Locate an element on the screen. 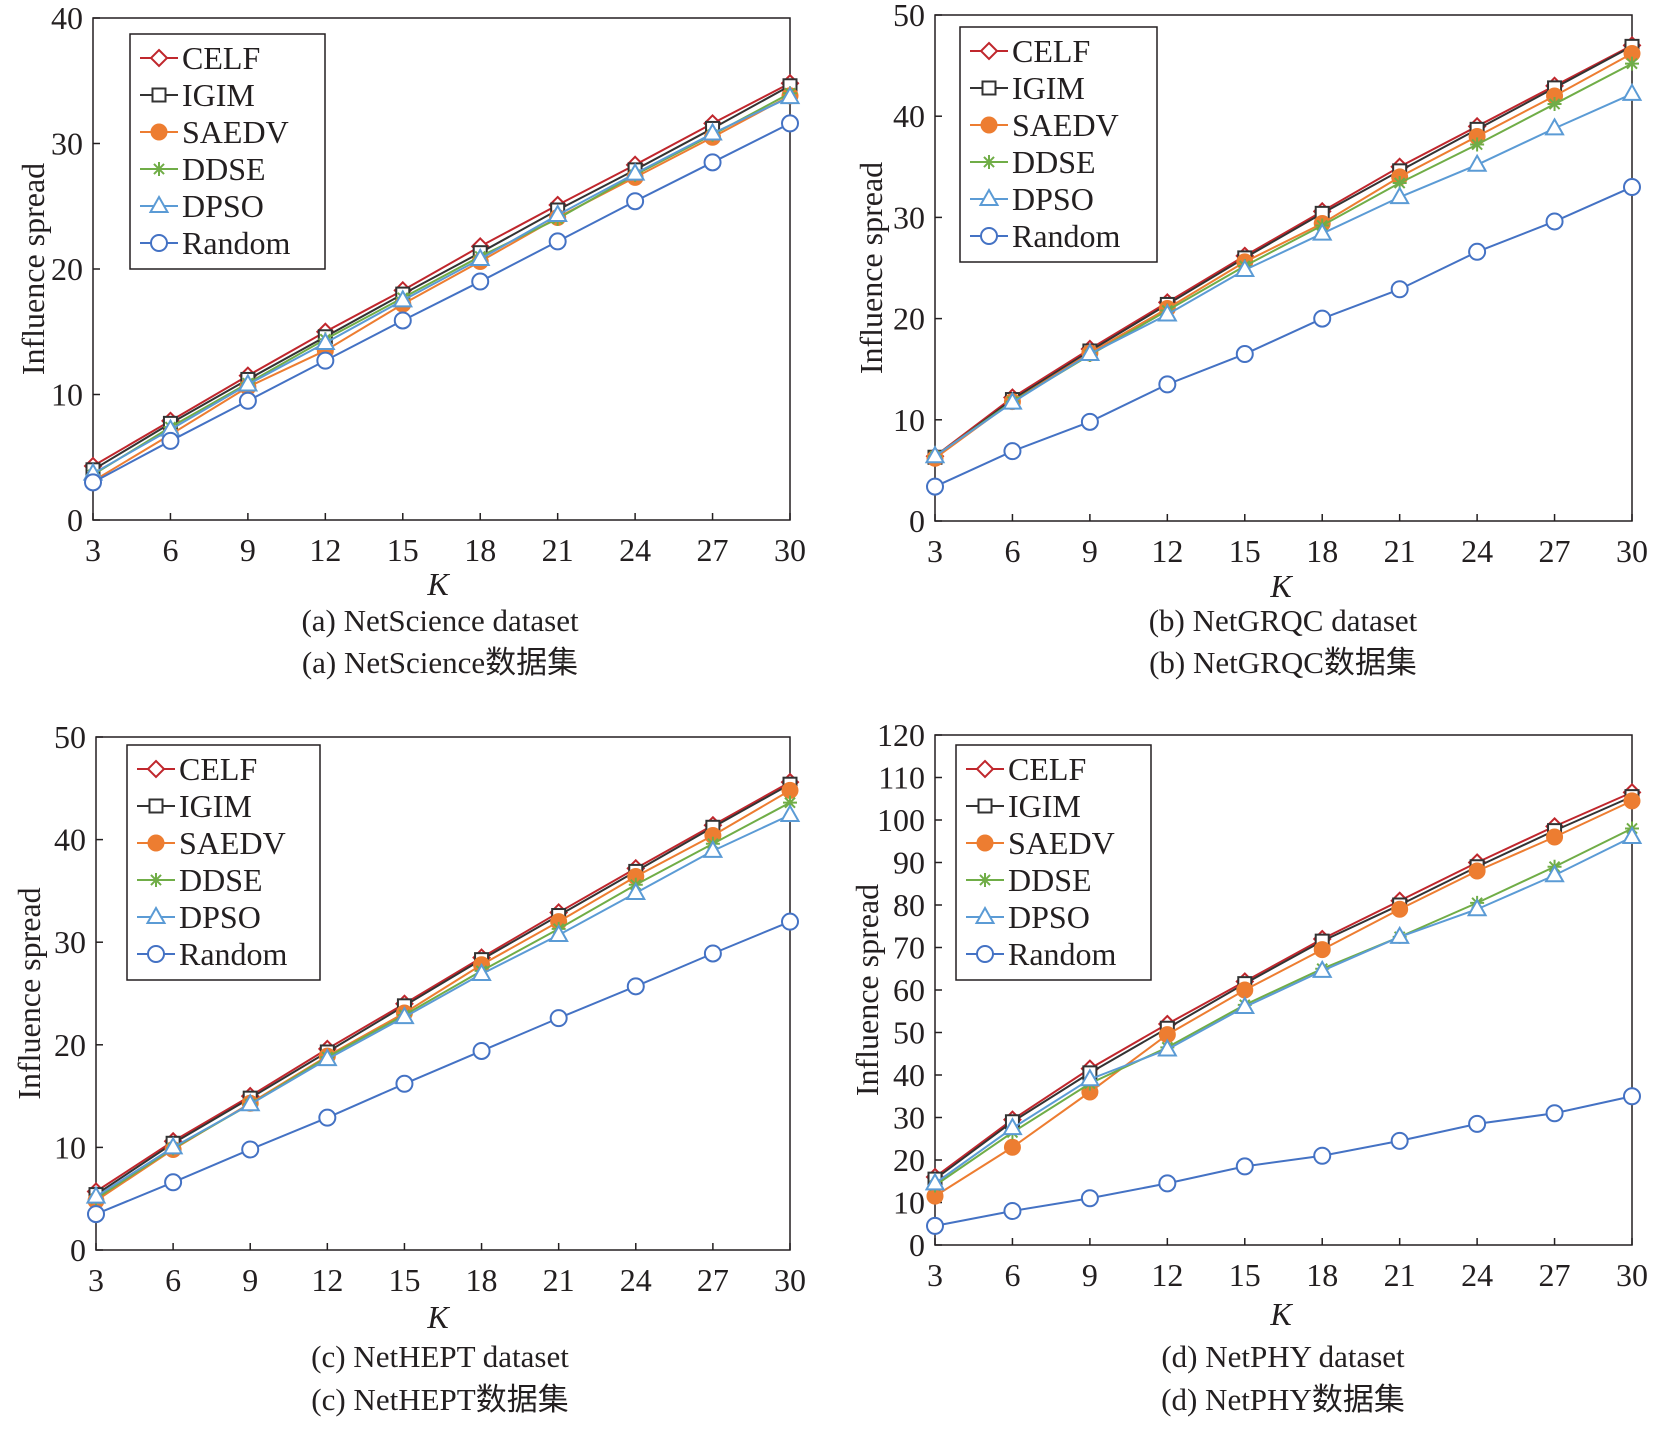  legend-label-dpso: DPSO is located at coordinates (1049, 917).